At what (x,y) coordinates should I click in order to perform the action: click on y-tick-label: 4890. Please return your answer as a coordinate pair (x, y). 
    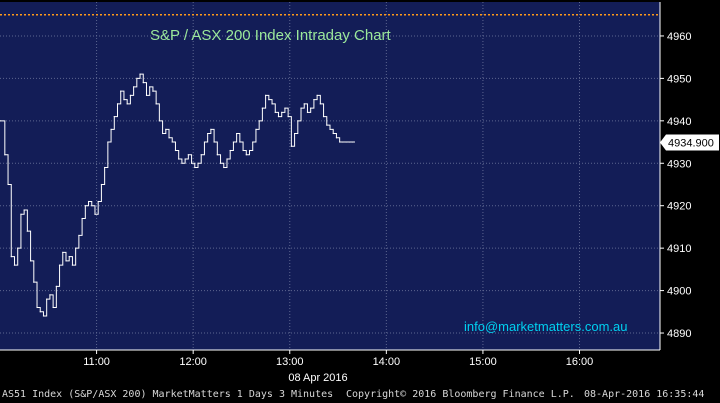
    Looking at the image, I should click on (679, 334).